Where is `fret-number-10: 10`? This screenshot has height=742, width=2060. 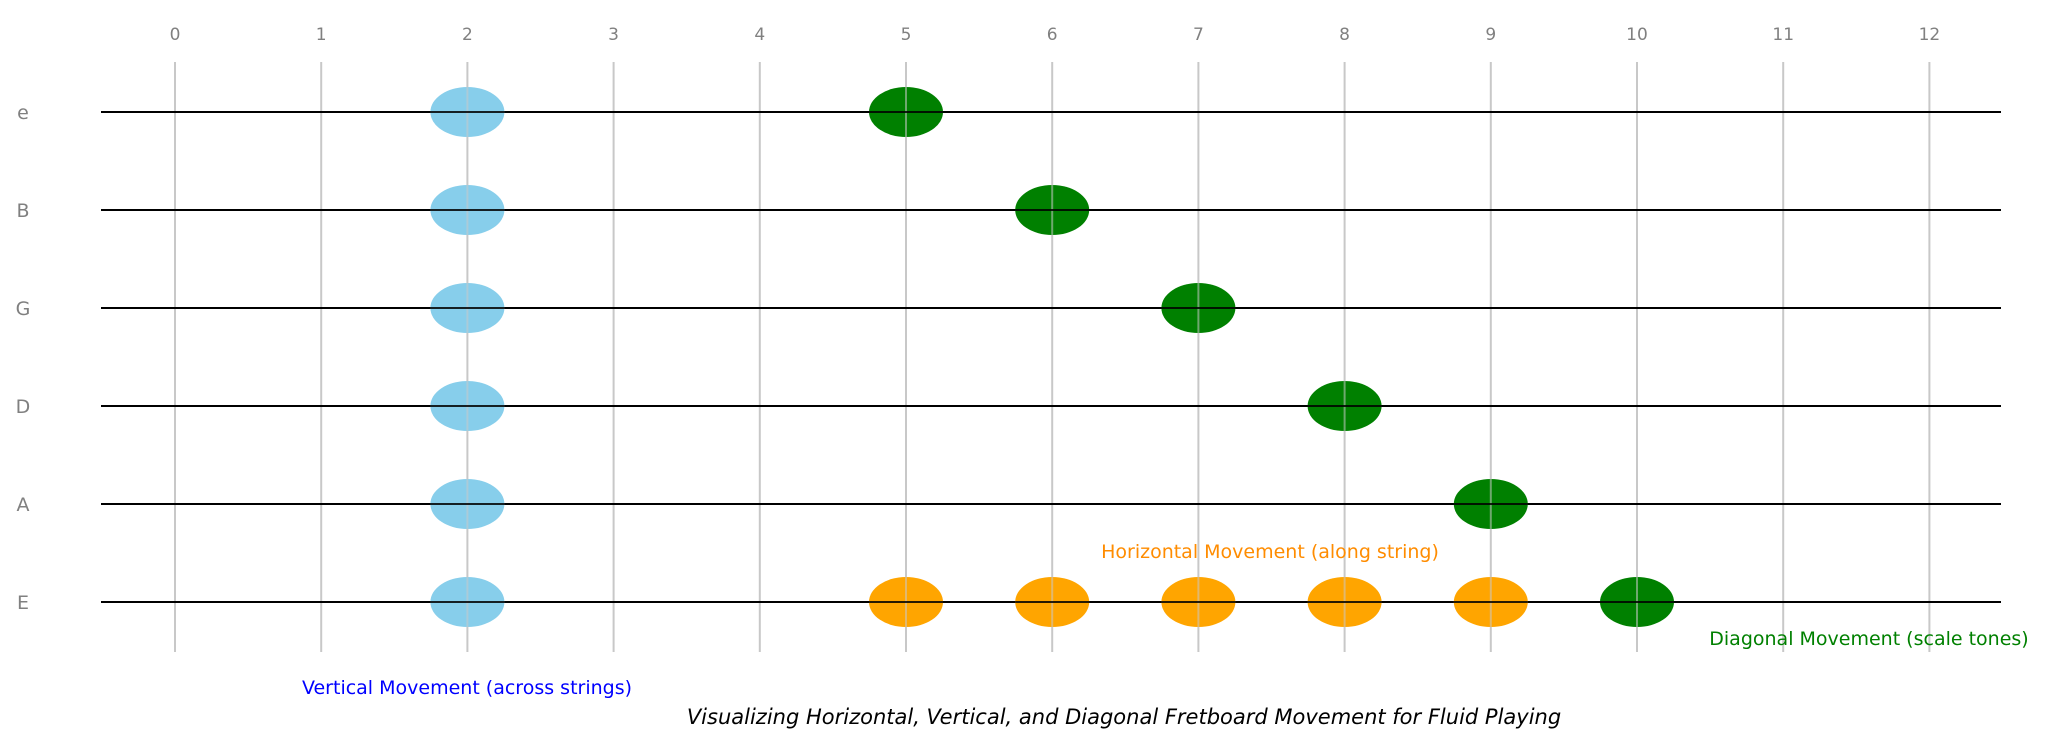 fret-number-10: 10 is located at coordinates (1637, 35).